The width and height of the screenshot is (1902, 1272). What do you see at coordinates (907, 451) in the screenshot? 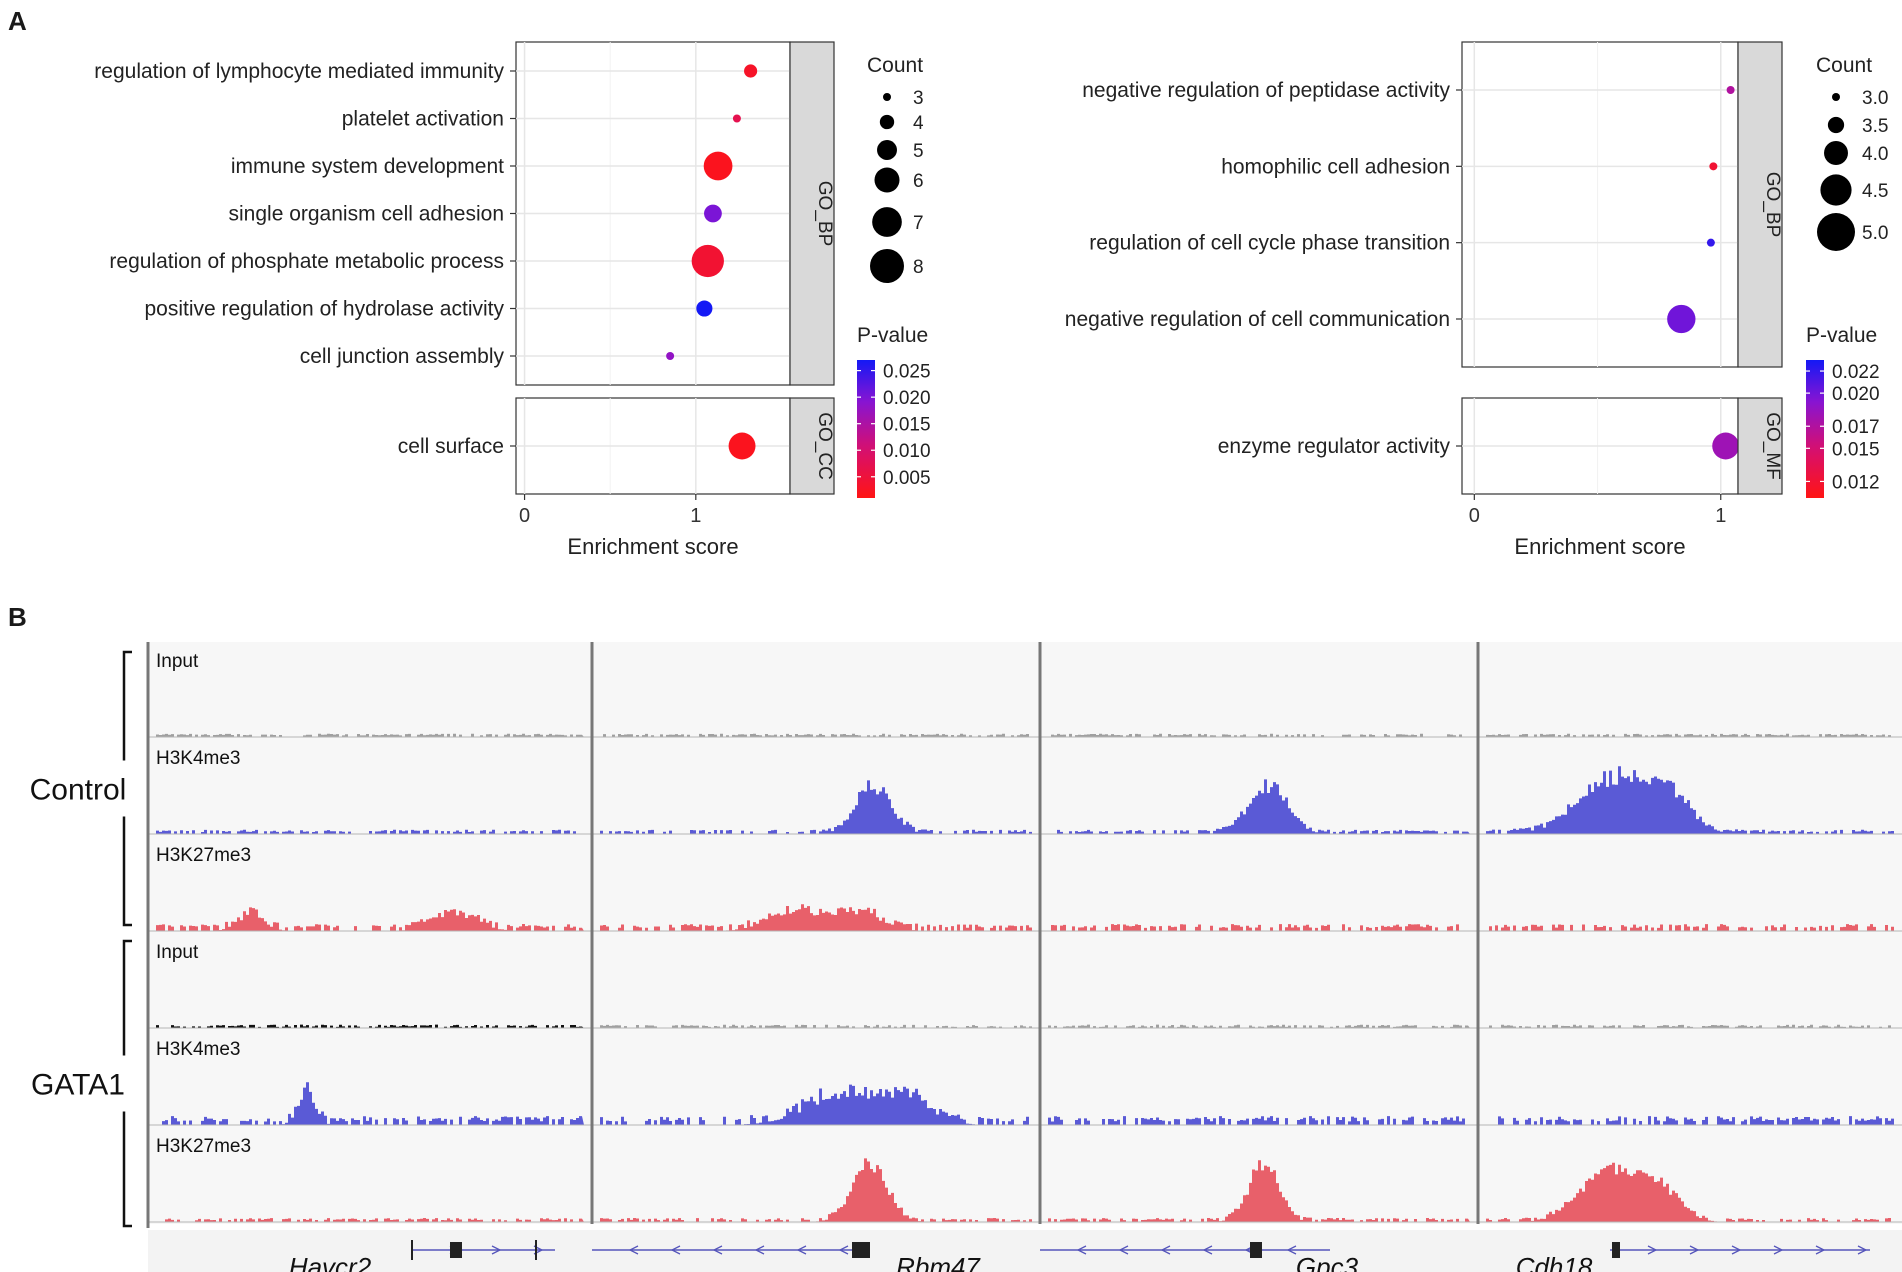
I see `pvalue-legend-label: 0.010` at bounding box center [907, 451].